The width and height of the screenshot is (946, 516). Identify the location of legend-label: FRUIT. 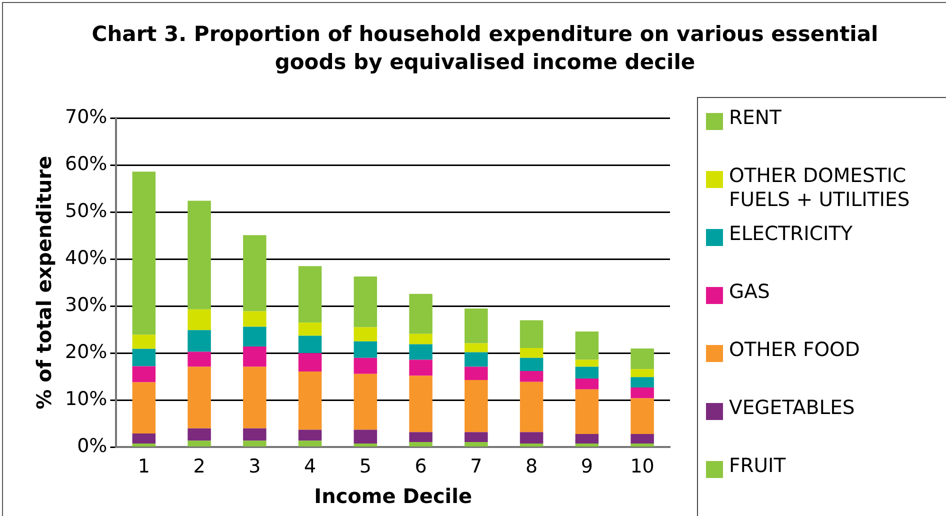
(758, 466).